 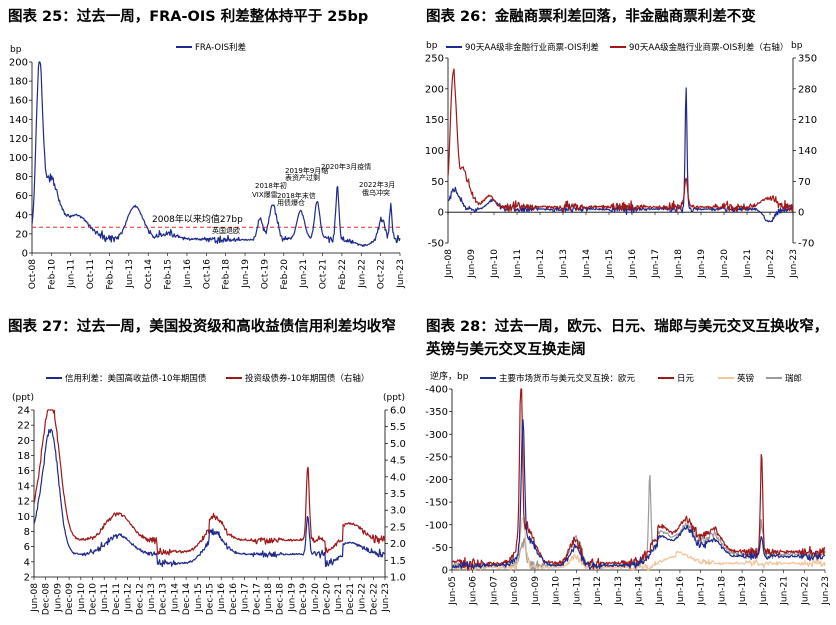 What do you see at coordinates (764, 591) in the screenshot?
I see `x-tick-label: Jun-20` at bounding box center [764, 591].